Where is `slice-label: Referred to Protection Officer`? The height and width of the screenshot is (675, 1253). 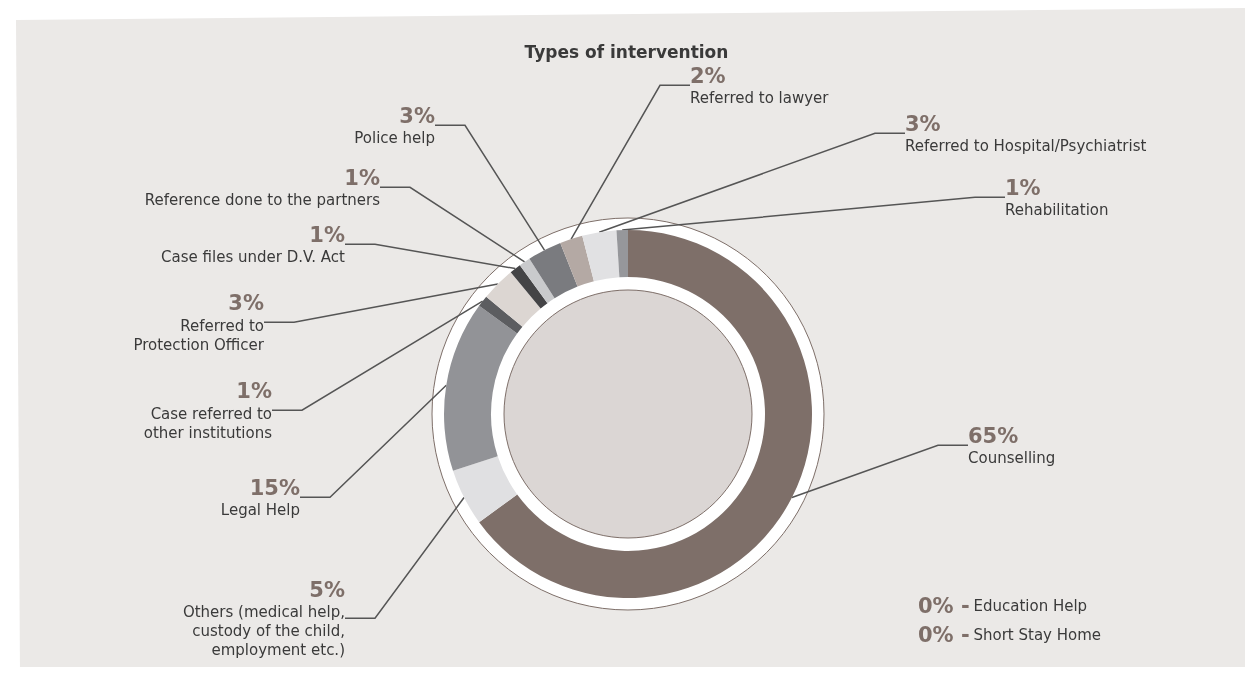 slice-label: Referred to Protection Officer is located at coordinates (199, 335).